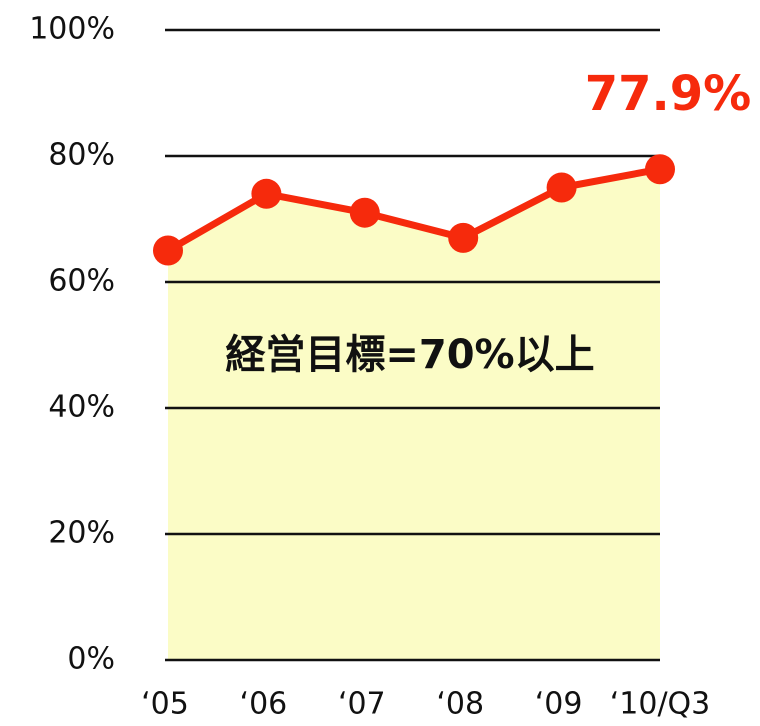 Image resolution: width=760 pixels, height=726 pixels. What do you see at coordinates (264, 704) in the screenshot?
I see `x-tick-label: ‘06` at bounding box center [264, 704].